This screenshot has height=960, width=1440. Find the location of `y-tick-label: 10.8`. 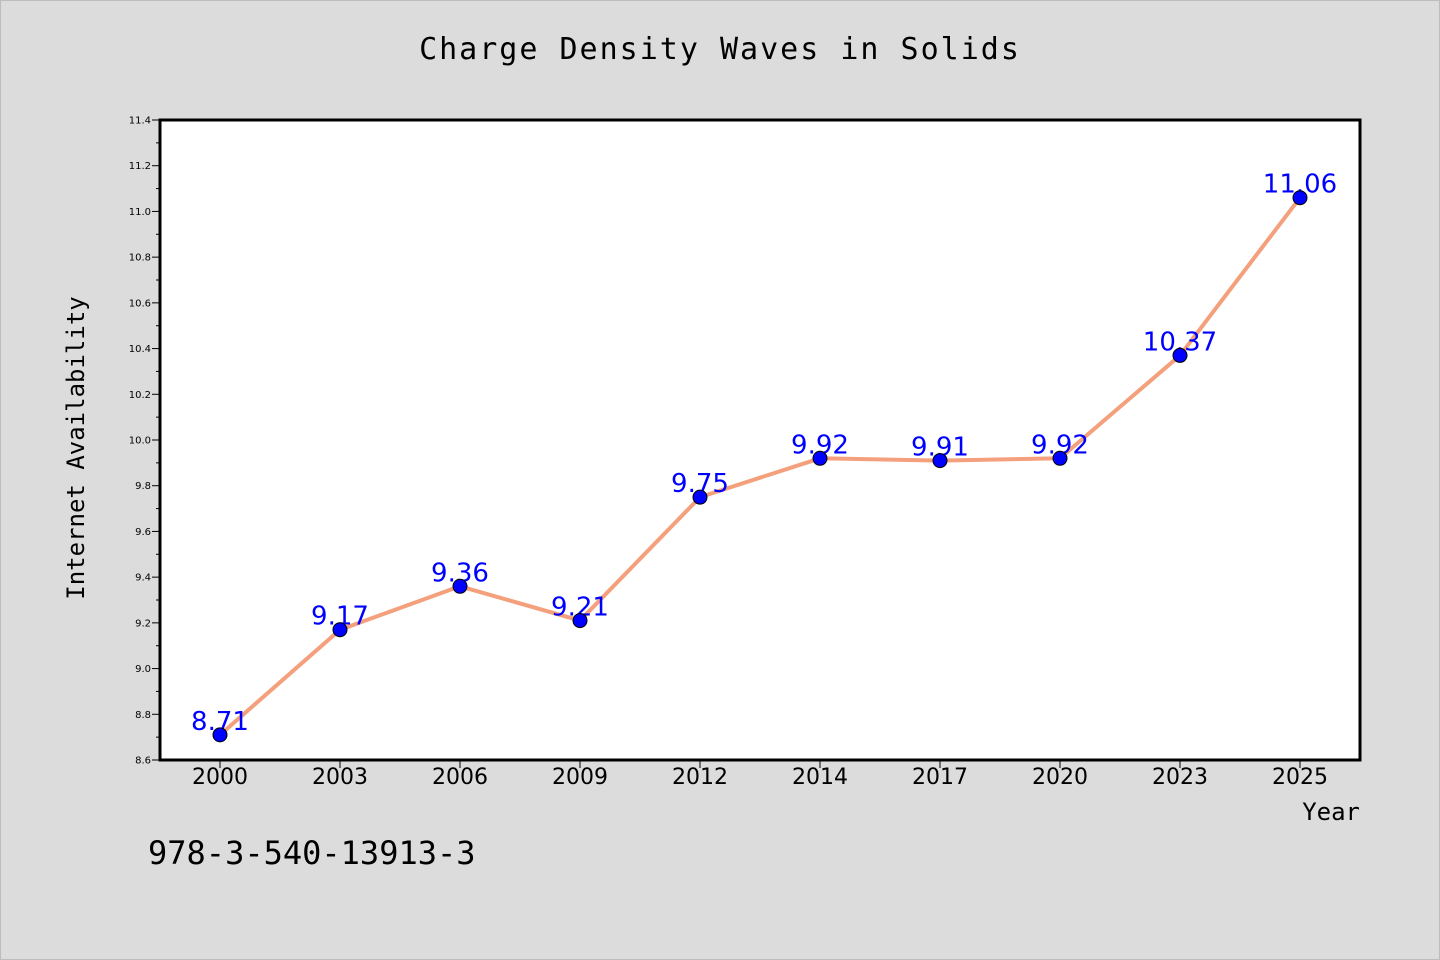

y-tick-label: 10.8 is located at coordinates (140, 258).